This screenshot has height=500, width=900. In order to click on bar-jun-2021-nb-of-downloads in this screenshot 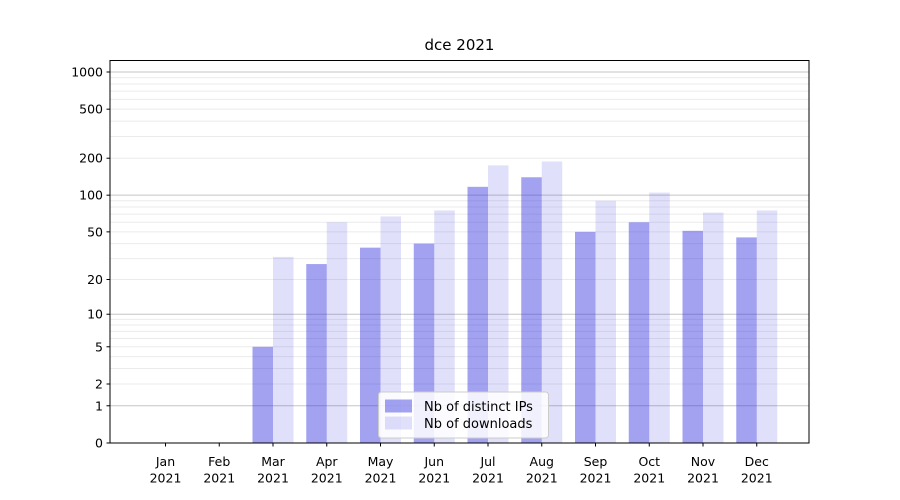, I will do `click(444, 326)`.